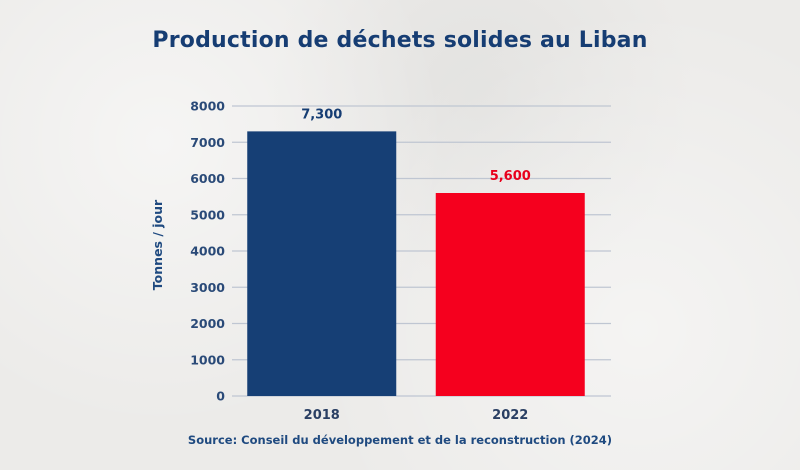  I want to click on y-tick-label: 1000, so click(207, 359).